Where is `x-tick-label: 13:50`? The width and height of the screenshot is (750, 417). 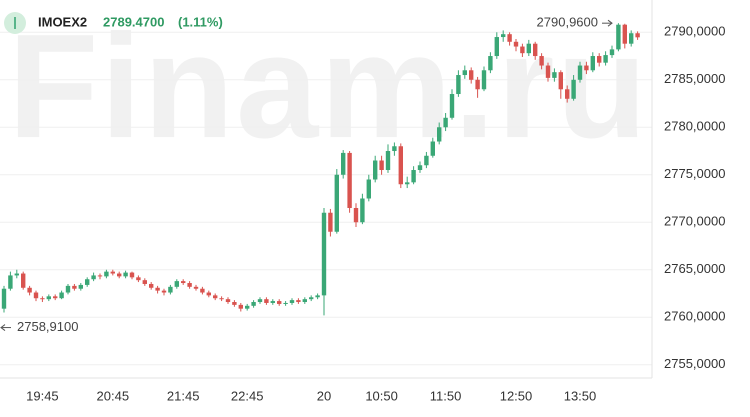
x-tick-label: 13:50 is located at coordinates (580, 395).